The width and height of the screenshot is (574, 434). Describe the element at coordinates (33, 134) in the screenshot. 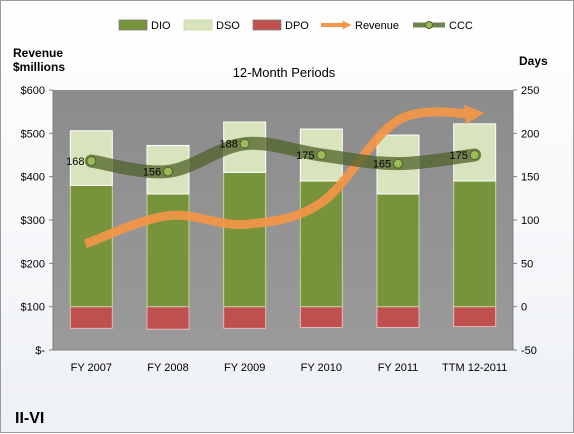

I see `left-axis-tick-label: $500` at that location.